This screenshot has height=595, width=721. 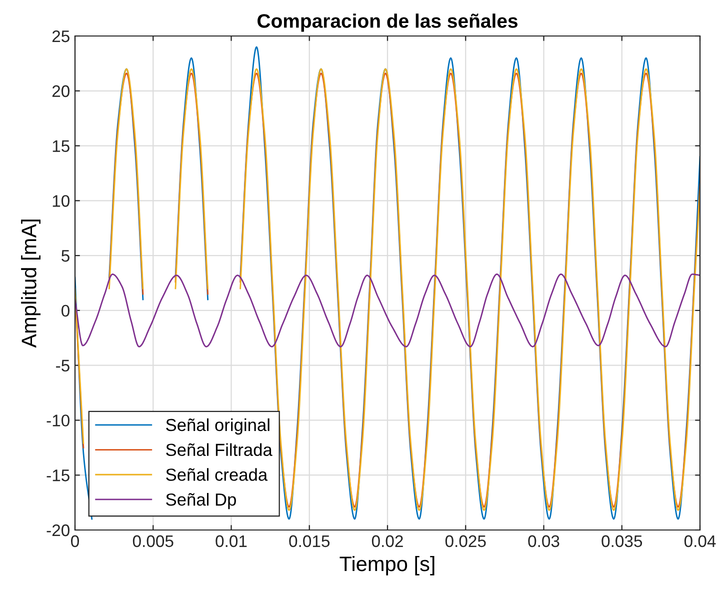 I want to click on x-tick-label: 0.015, so click(x=309, y=541).